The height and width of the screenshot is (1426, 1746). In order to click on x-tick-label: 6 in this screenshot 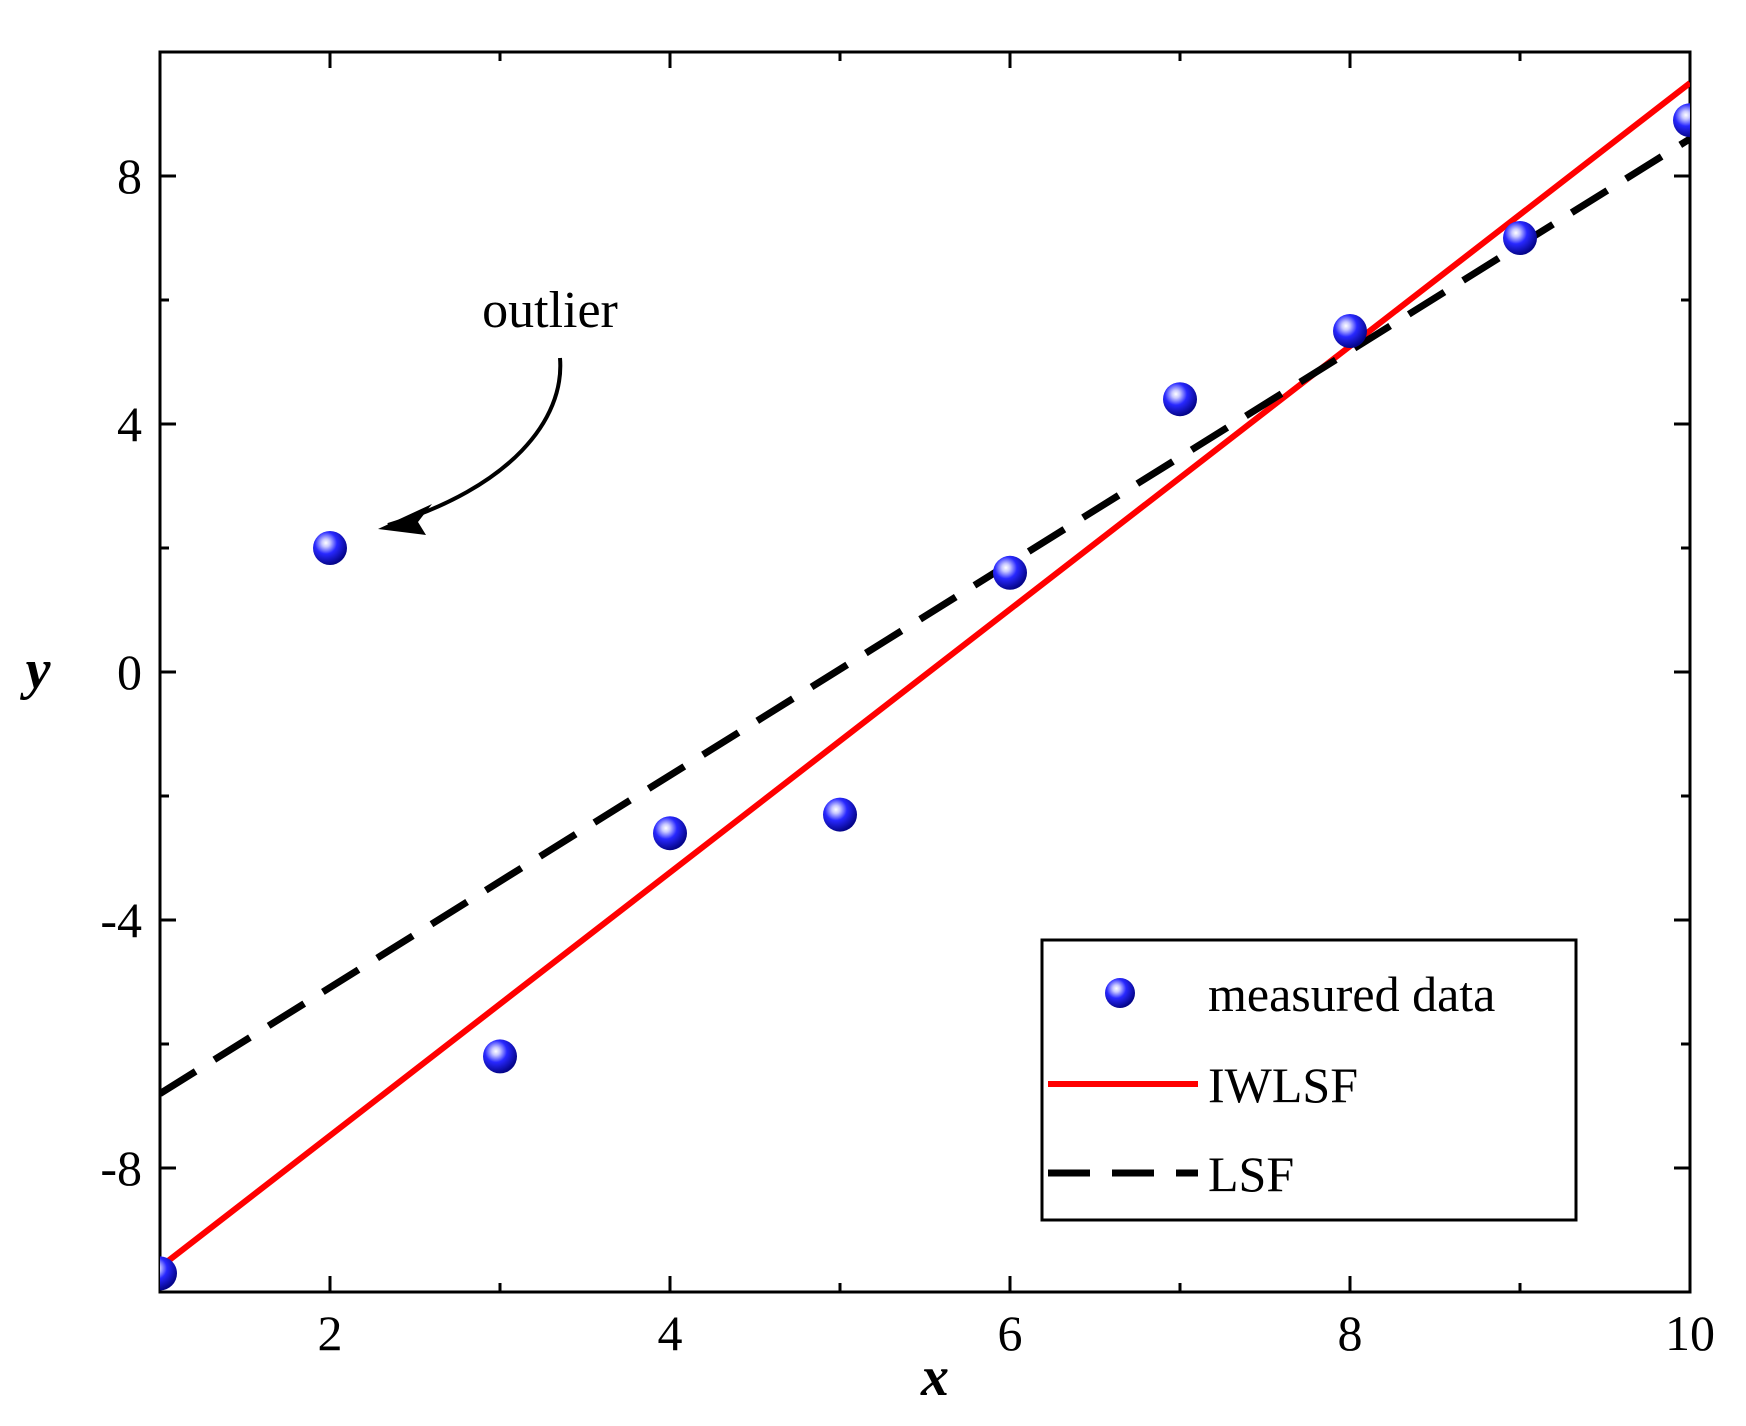, I will do `click(1010, 1333)`.